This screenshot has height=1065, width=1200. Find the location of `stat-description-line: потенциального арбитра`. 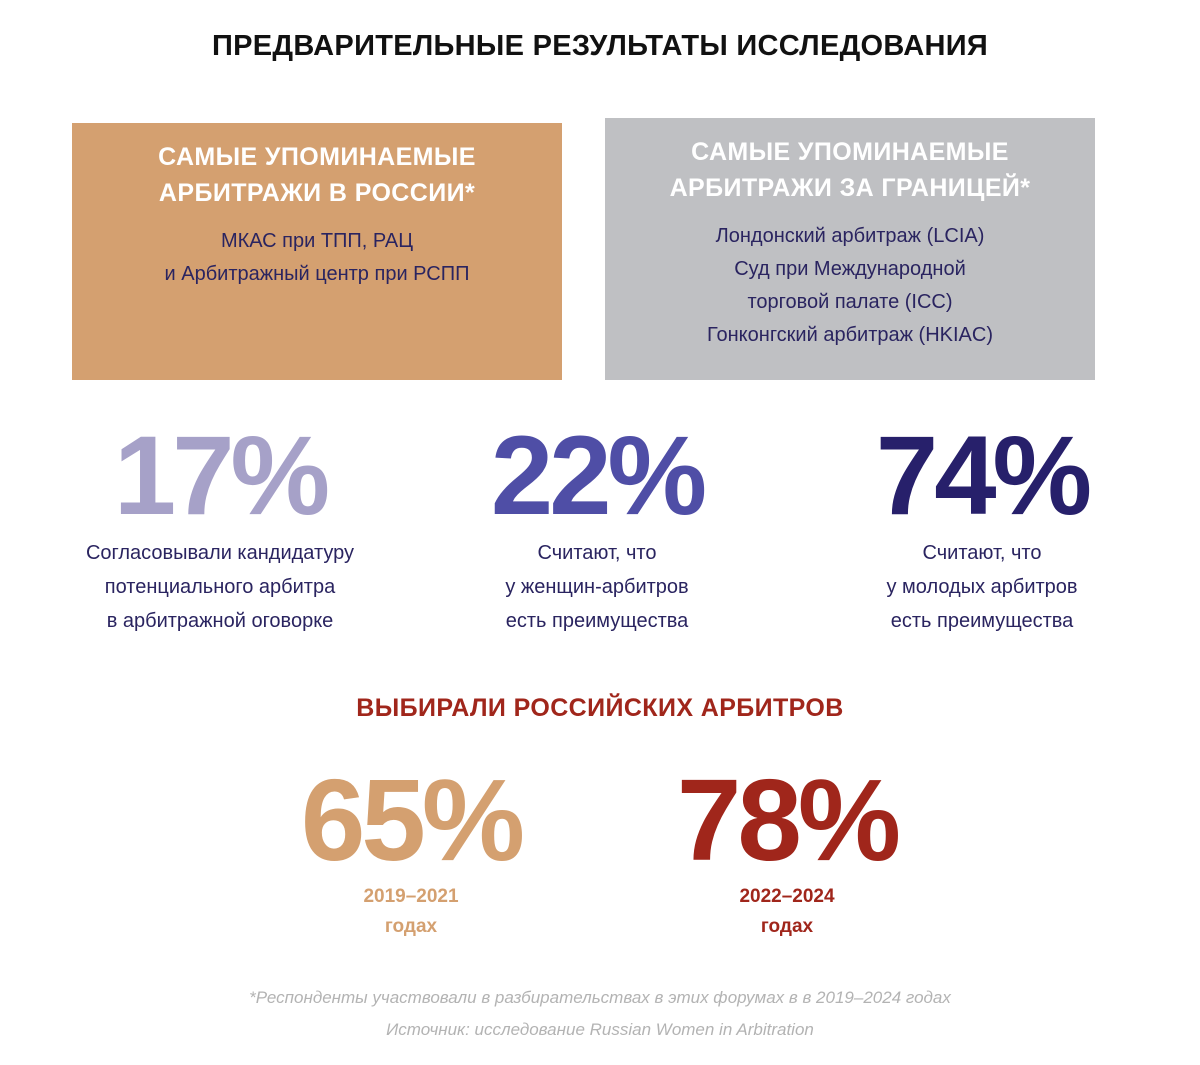

stat-description-line: потенциального арбитра is located at coordinates (220, 587).